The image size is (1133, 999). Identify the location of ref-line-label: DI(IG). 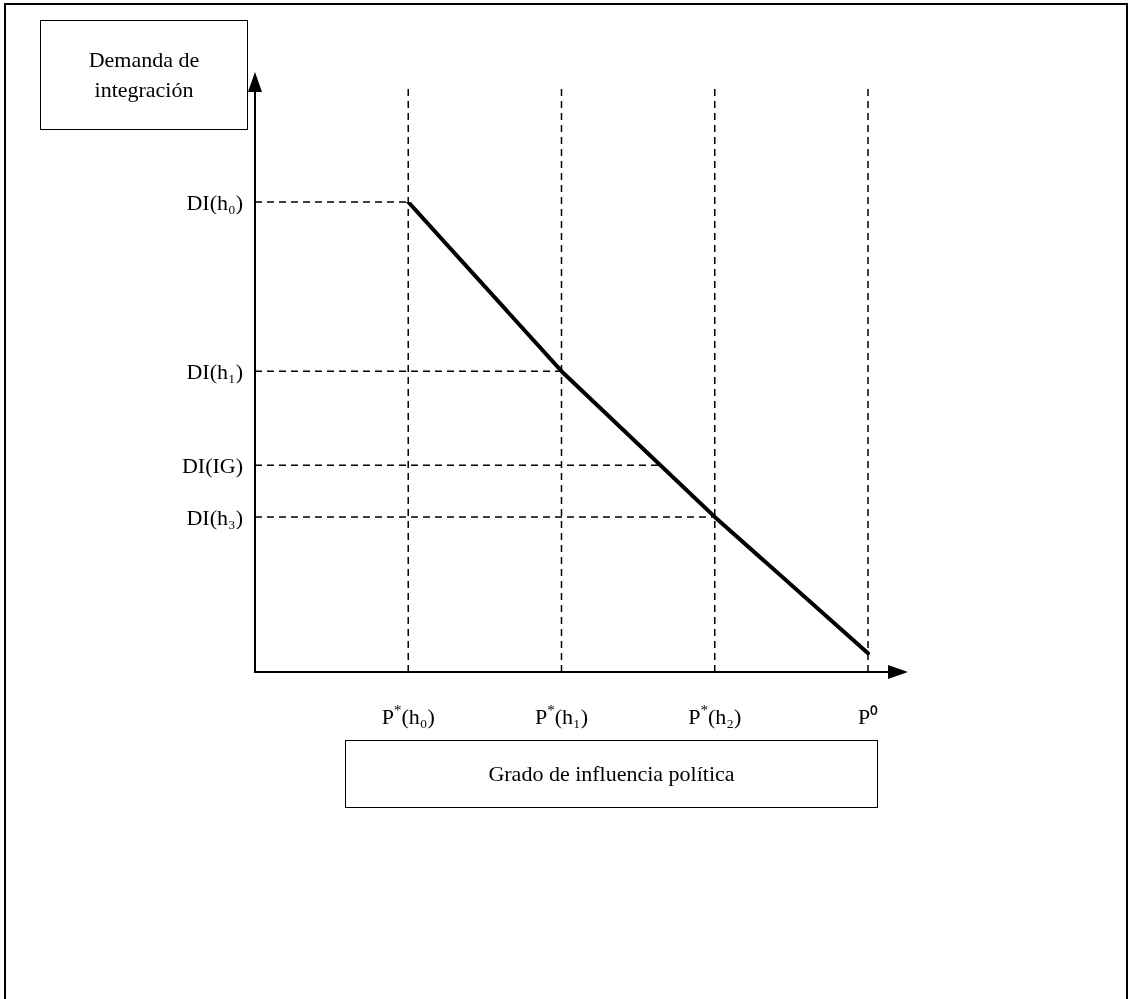
(212, 466).